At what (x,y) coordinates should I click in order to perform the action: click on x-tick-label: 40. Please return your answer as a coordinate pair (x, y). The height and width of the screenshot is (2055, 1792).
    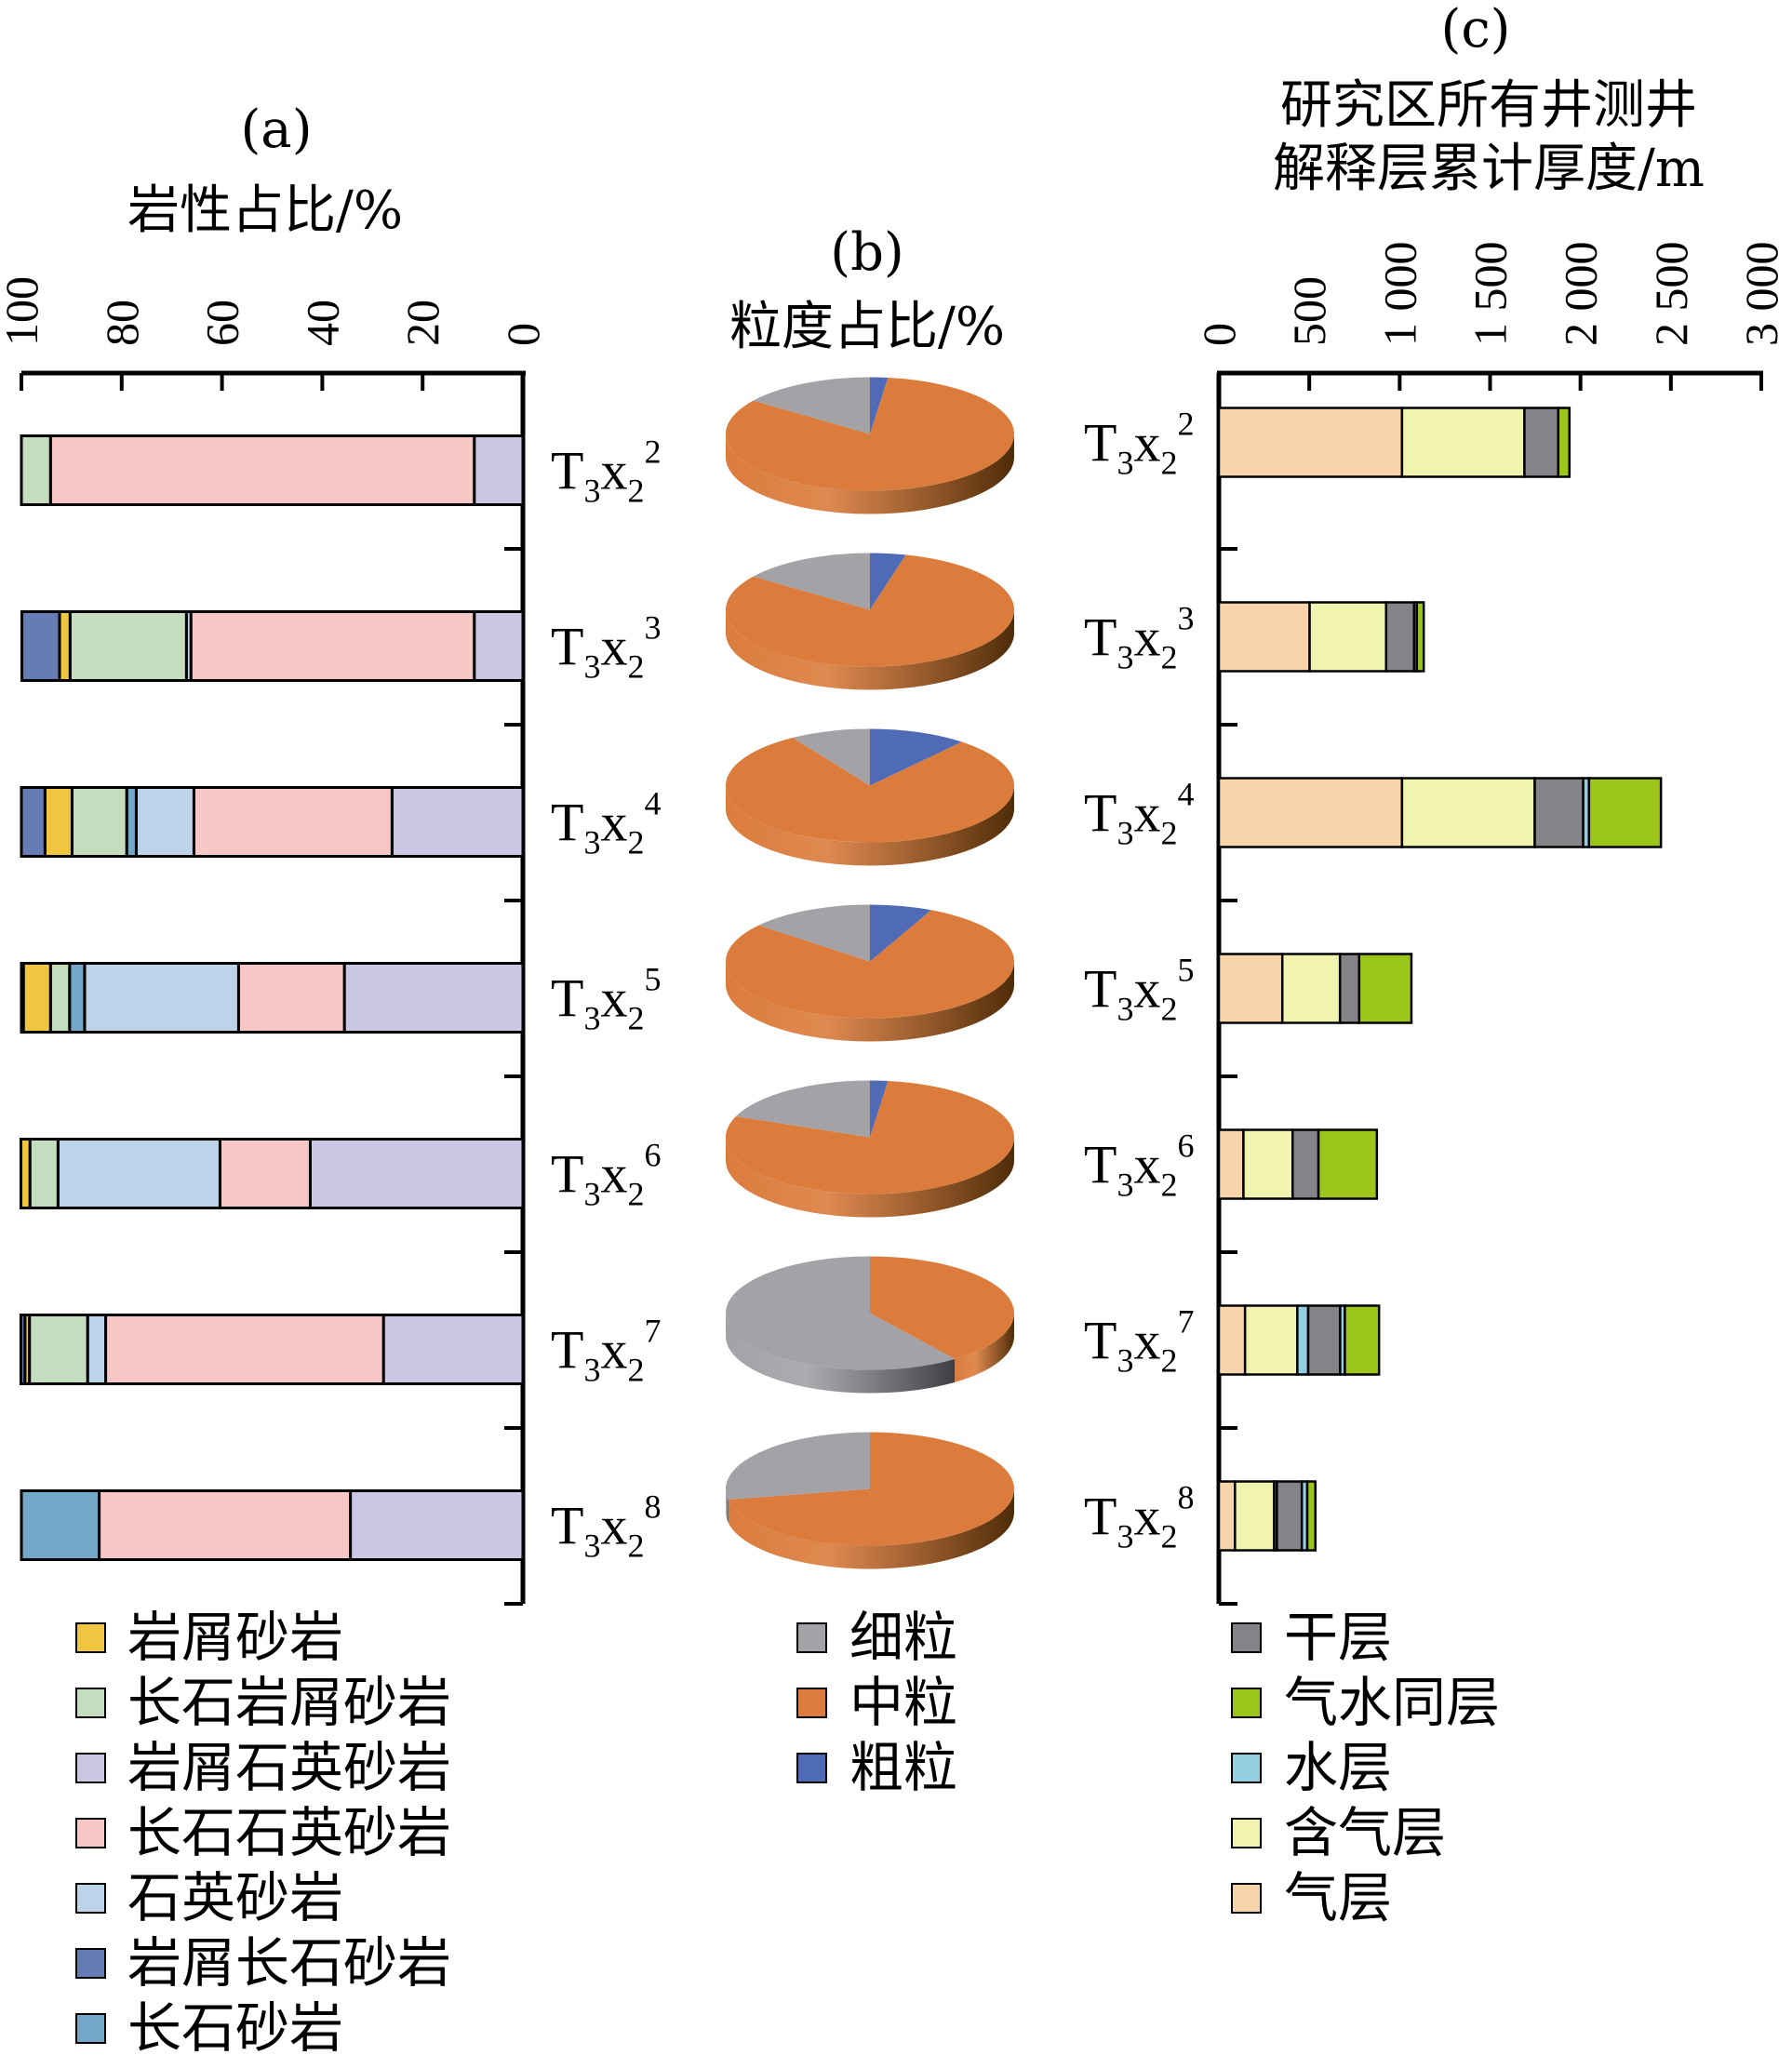
    Looking at the image, I should click on (322, 323).